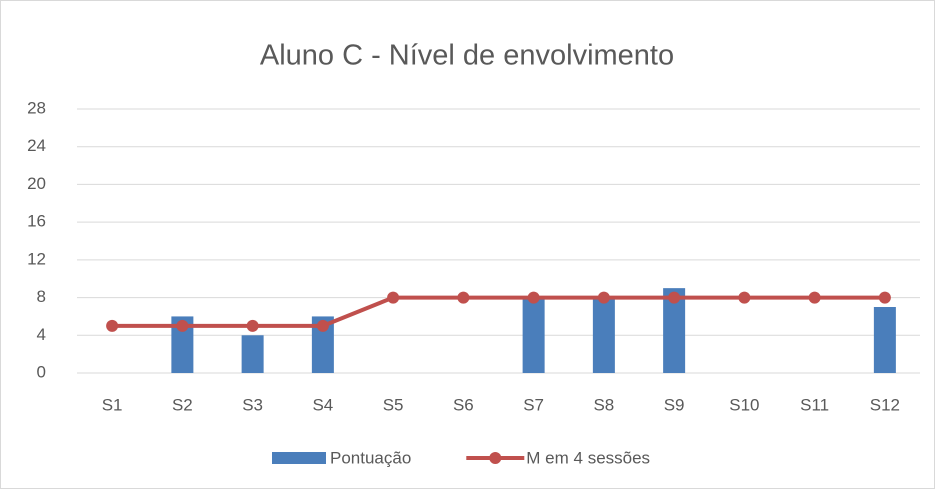  I want to click on line, so click(498, 311).